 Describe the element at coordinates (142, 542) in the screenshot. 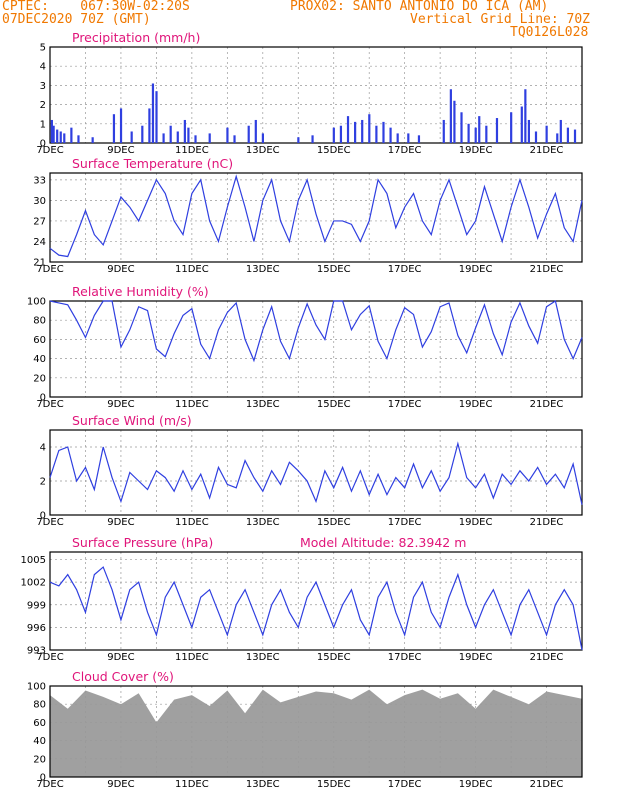

I see `panel-title: Surface Pressure (hPa)` at that location.